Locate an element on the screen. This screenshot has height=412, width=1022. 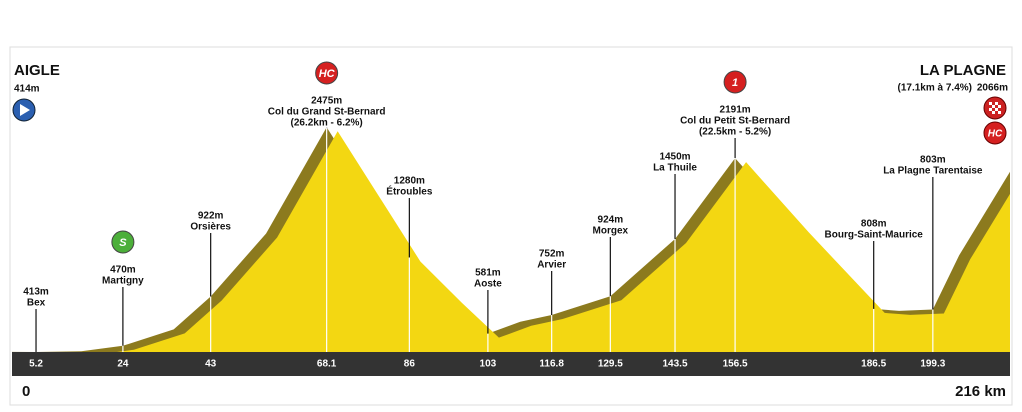
km-label: 86 is located at coordinates (410, 364).